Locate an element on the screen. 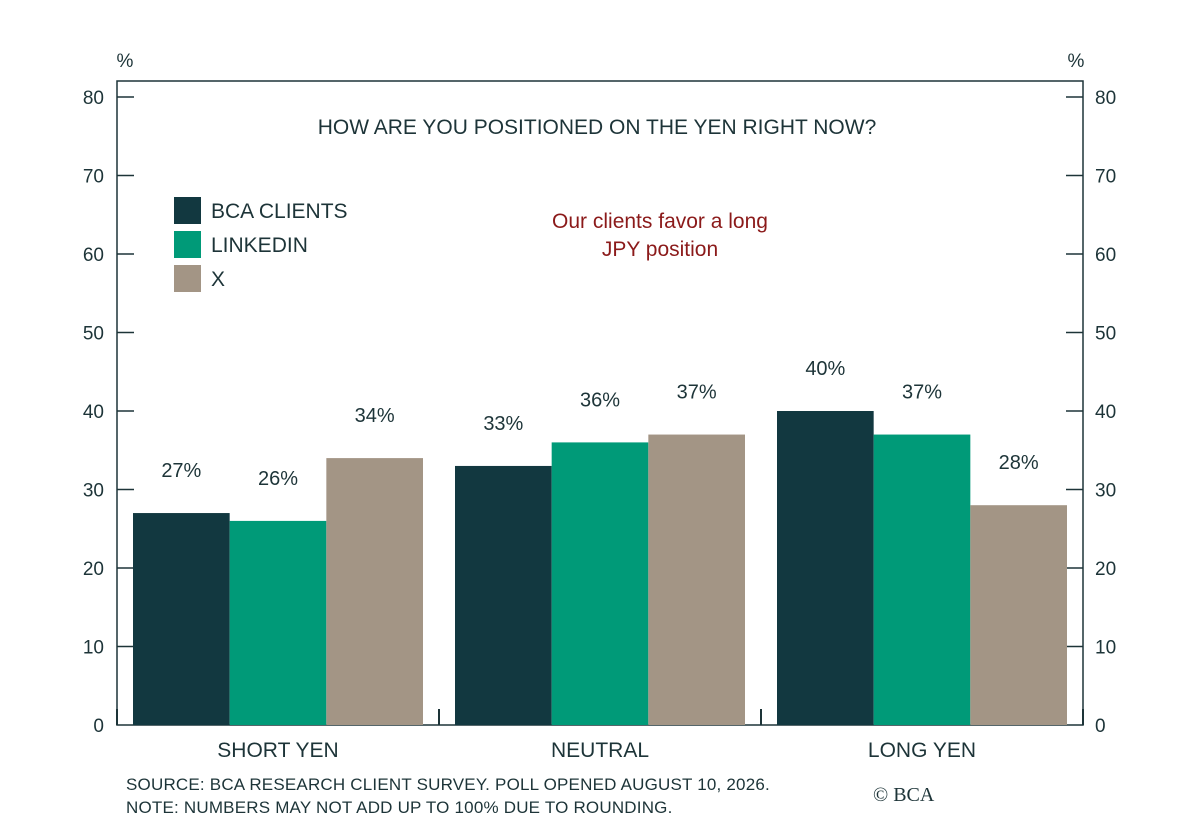 The width and height of the screenshot is (1200, 830). bar-data-label: 27% is located at coordinates (181, 471).